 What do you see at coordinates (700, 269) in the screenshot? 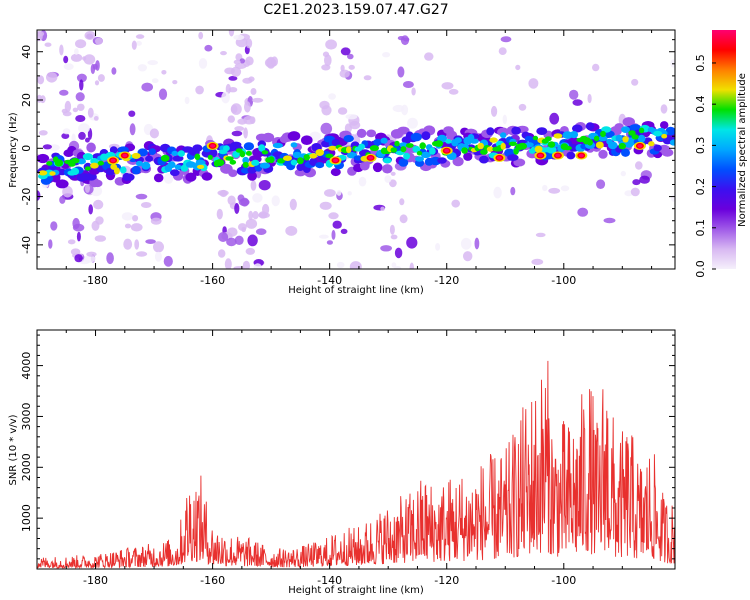
I see `colorbar-tick-label: 0.0` at bounding box center [700, 269].